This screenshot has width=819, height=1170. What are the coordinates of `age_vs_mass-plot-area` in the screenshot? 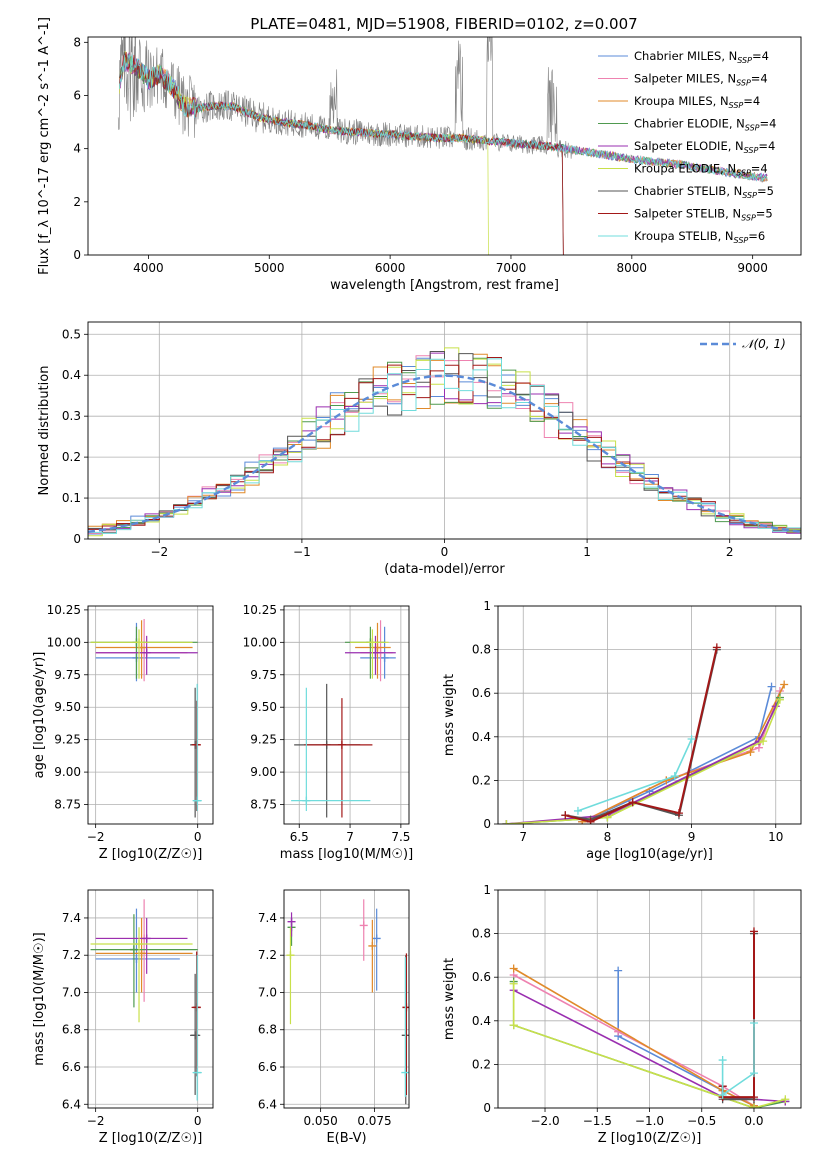 It's located at (343, 719).